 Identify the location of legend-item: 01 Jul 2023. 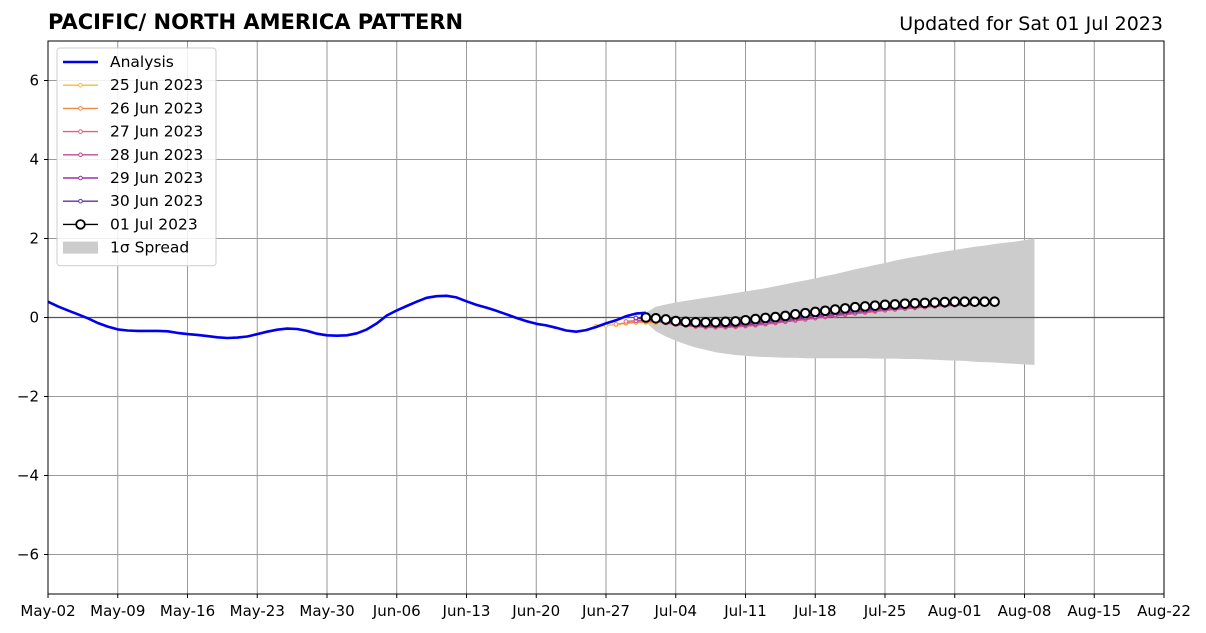
(130, 224).